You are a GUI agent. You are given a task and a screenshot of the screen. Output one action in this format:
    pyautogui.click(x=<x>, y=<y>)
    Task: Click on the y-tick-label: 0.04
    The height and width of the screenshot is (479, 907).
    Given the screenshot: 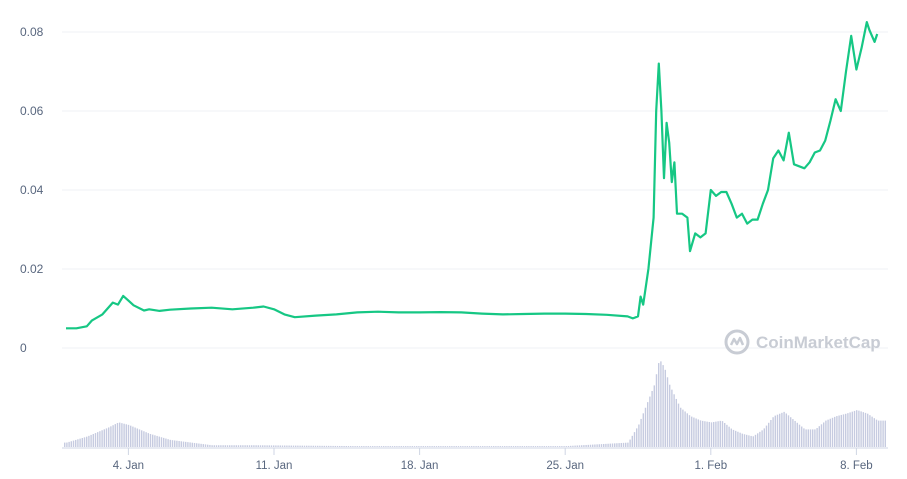 What is the action you would take?
    pyautogui.click(x=32, y=190)
    